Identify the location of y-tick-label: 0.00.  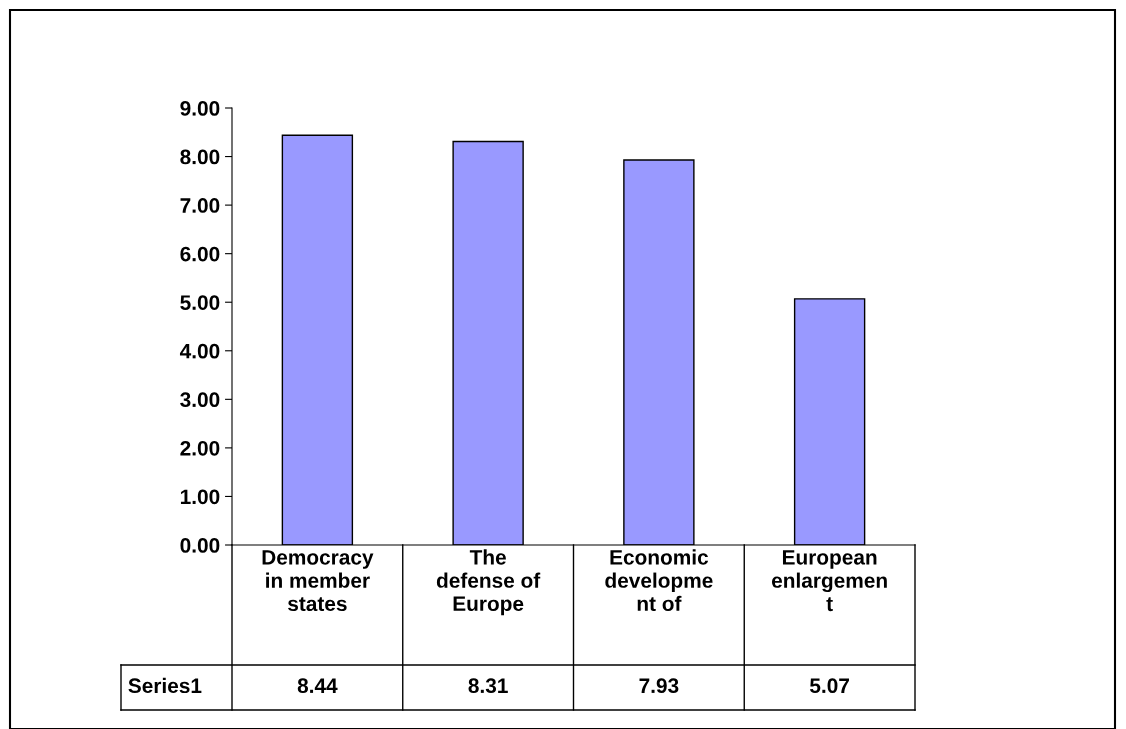
(200, 545).